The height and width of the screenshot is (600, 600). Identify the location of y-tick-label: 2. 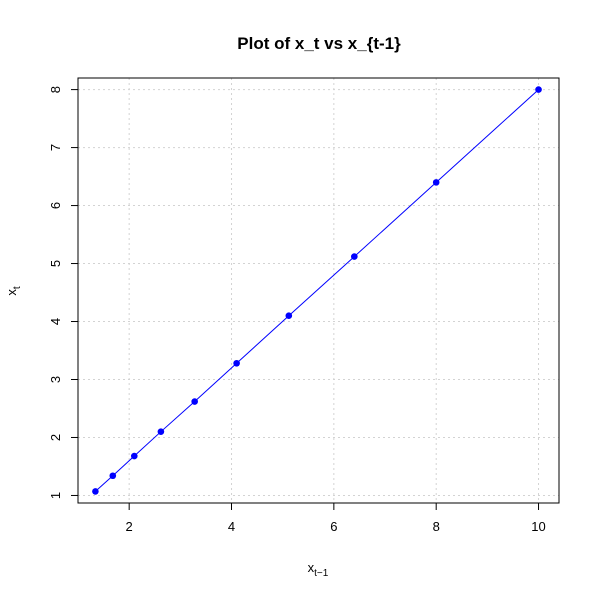
(55, 437).